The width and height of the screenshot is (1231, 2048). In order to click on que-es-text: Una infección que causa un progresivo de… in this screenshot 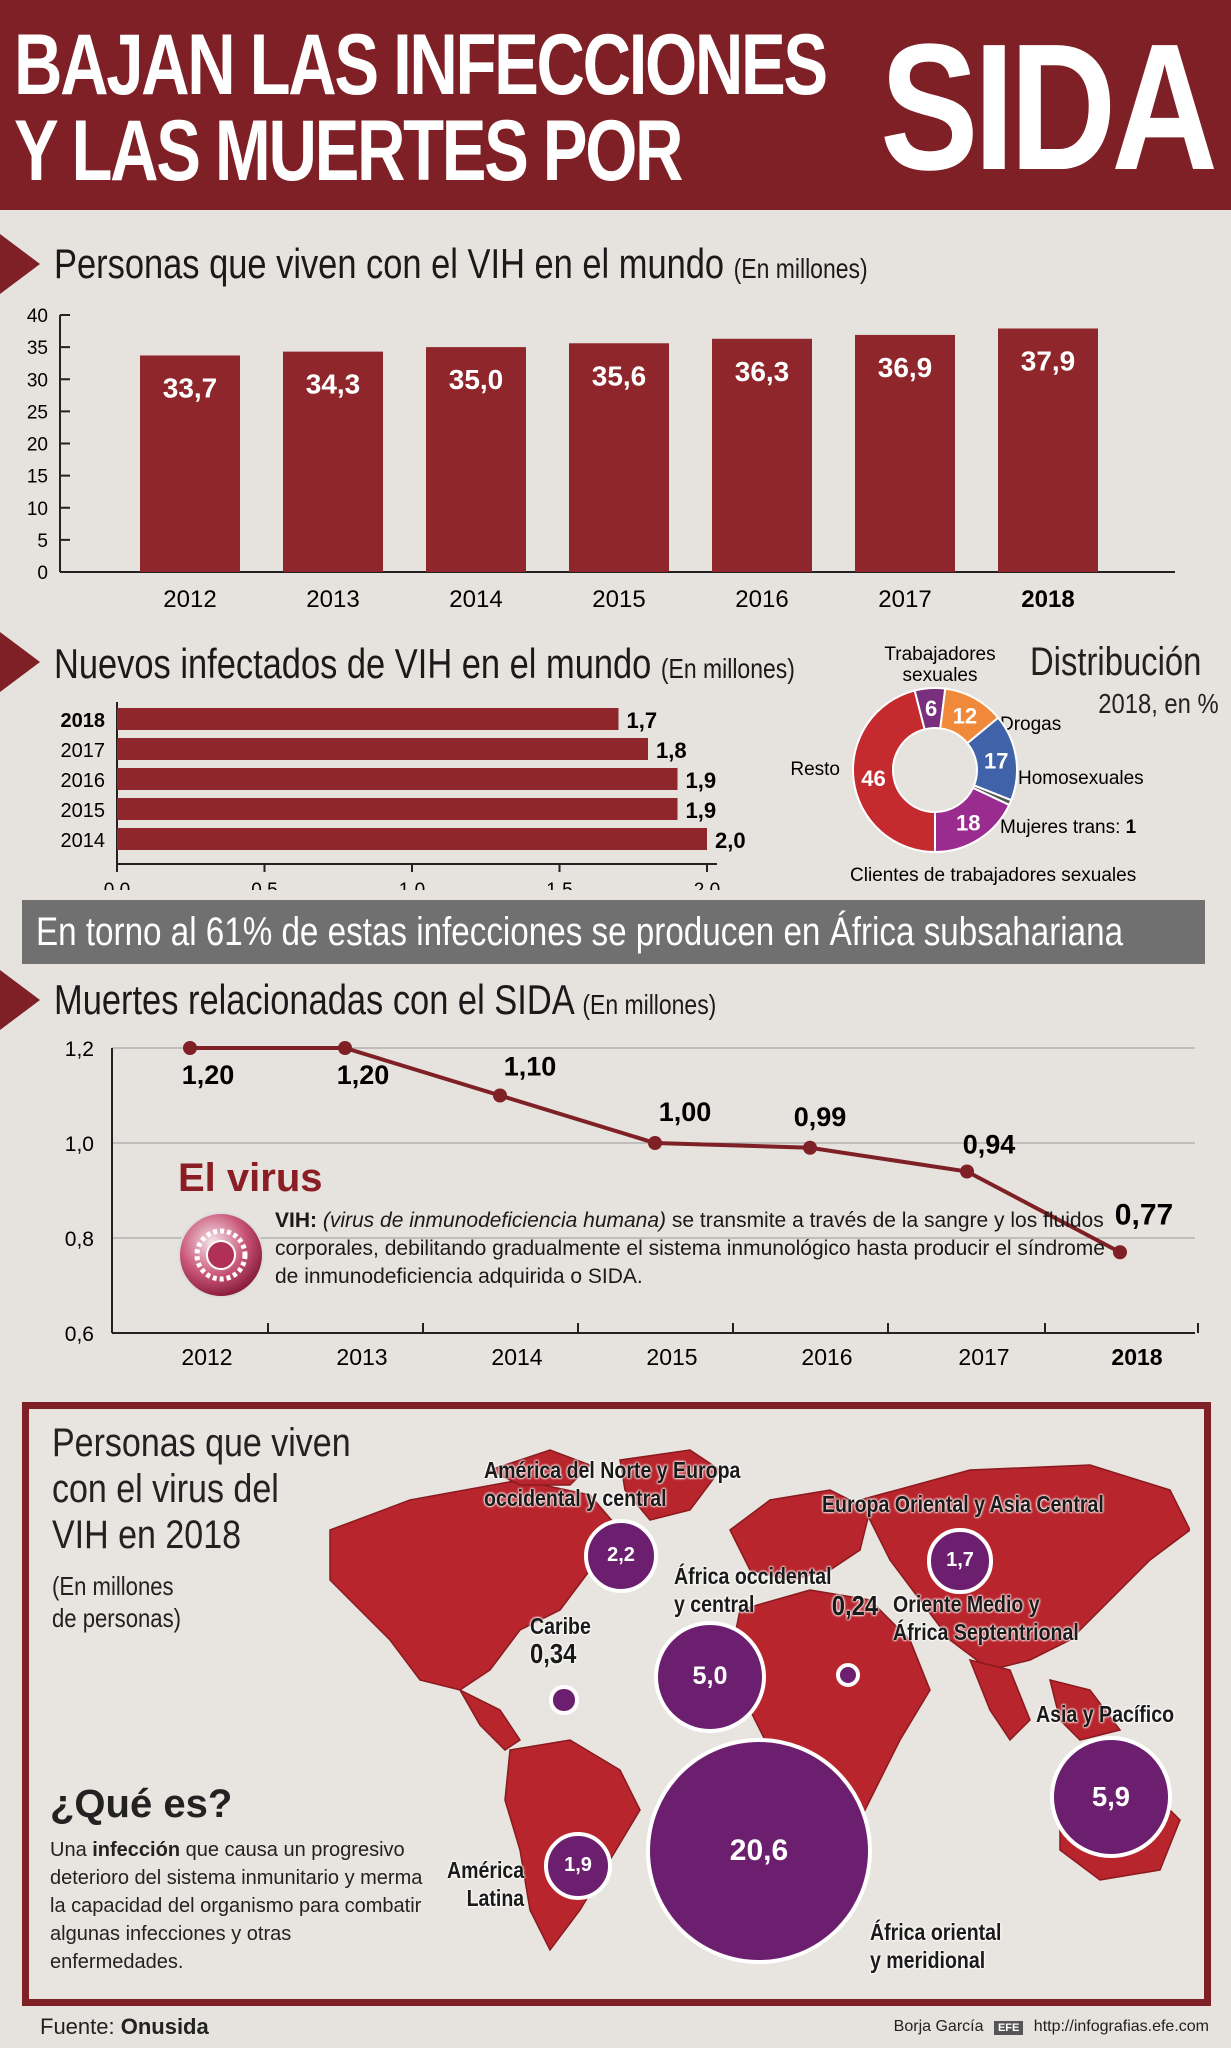, I will do `click(240, 1906)`.